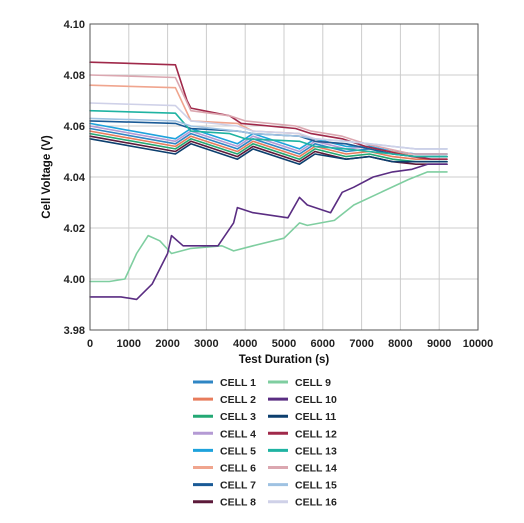 The image size is (524, 523). Describe the element at coordinates (74, 229) in the screenshot. I see `y-tick-label: 4.02` at that location.